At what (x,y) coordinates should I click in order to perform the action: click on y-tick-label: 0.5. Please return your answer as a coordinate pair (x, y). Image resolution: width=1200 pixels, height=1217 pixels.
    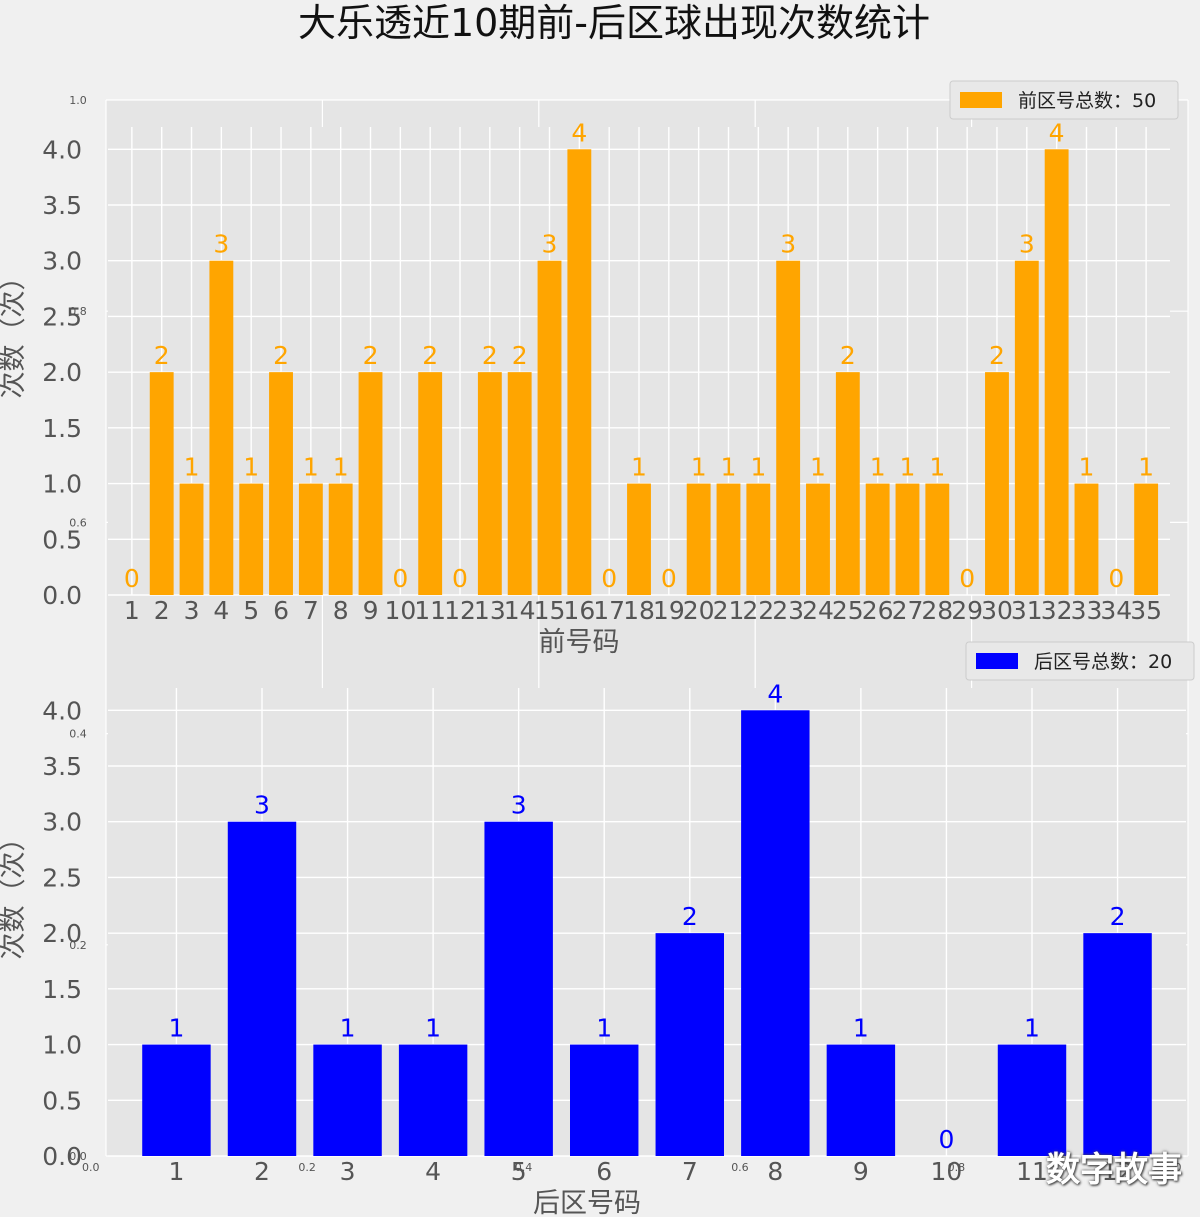
    Looking at the image, I should click on (62, 539).